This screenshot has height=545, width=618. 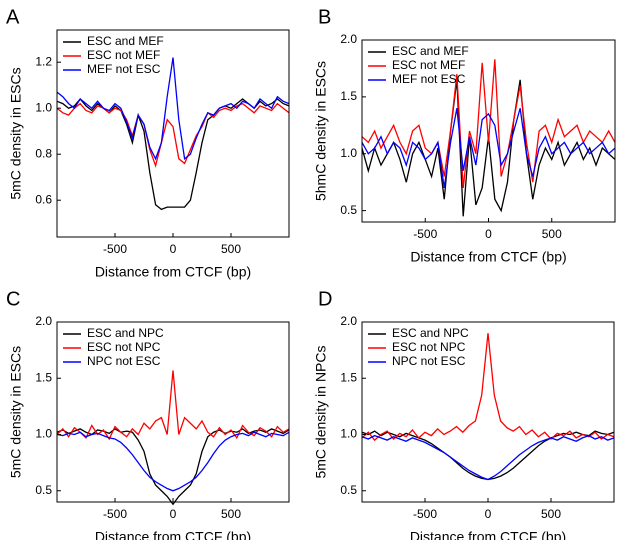 What do you see at coordinates (321, 131) in the screenshot?
I see `y-axis-label: 5hmC density in ESCs` at bounding box center [321, 131].